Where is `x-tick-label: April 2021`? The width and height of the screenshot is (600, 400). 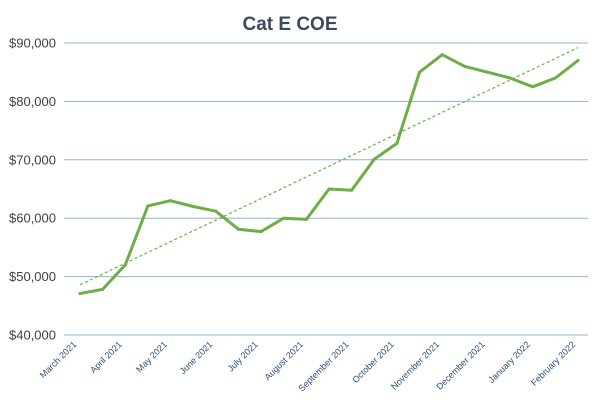
x-tick-label: April 2021 is located at coordinates (106, 357).